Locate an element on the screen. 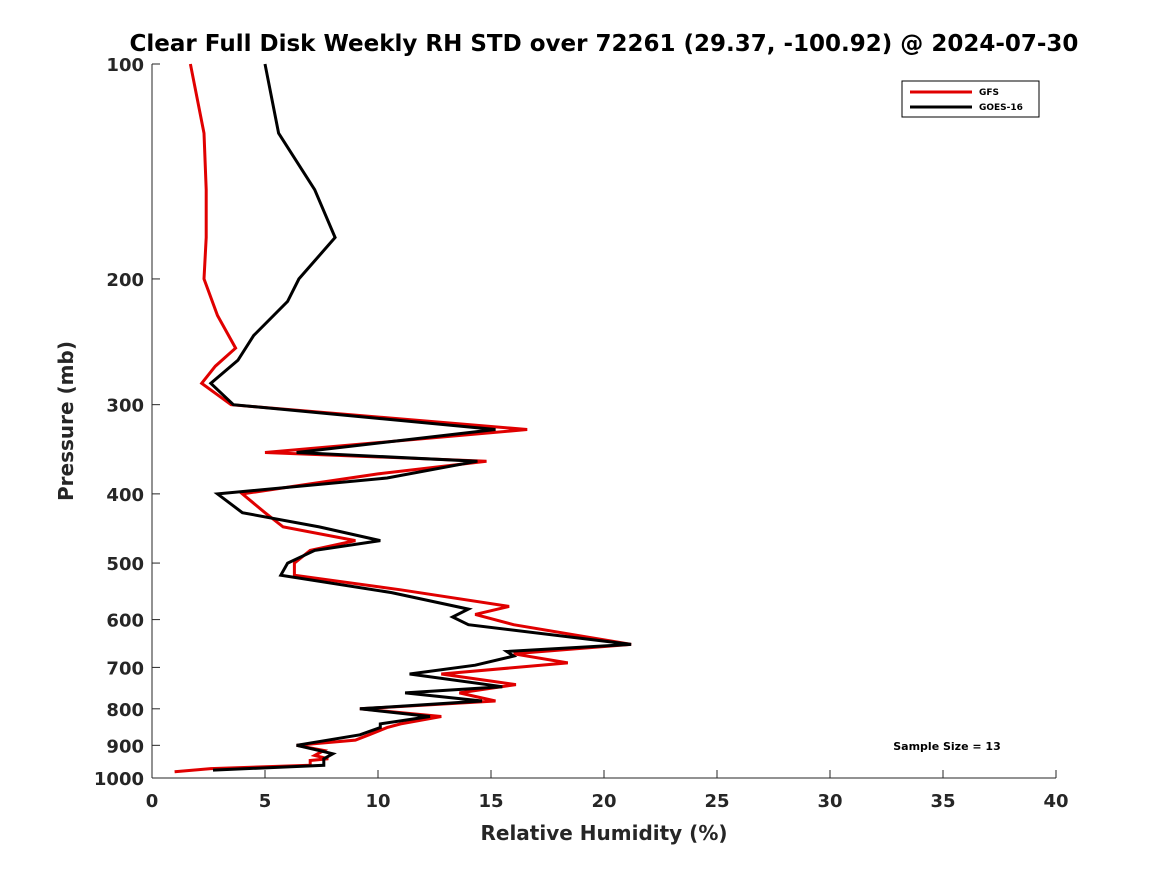 The width and height of the screenshot is (1167, 875). x-tick-label: 30 is located at coordinates (829, 801).